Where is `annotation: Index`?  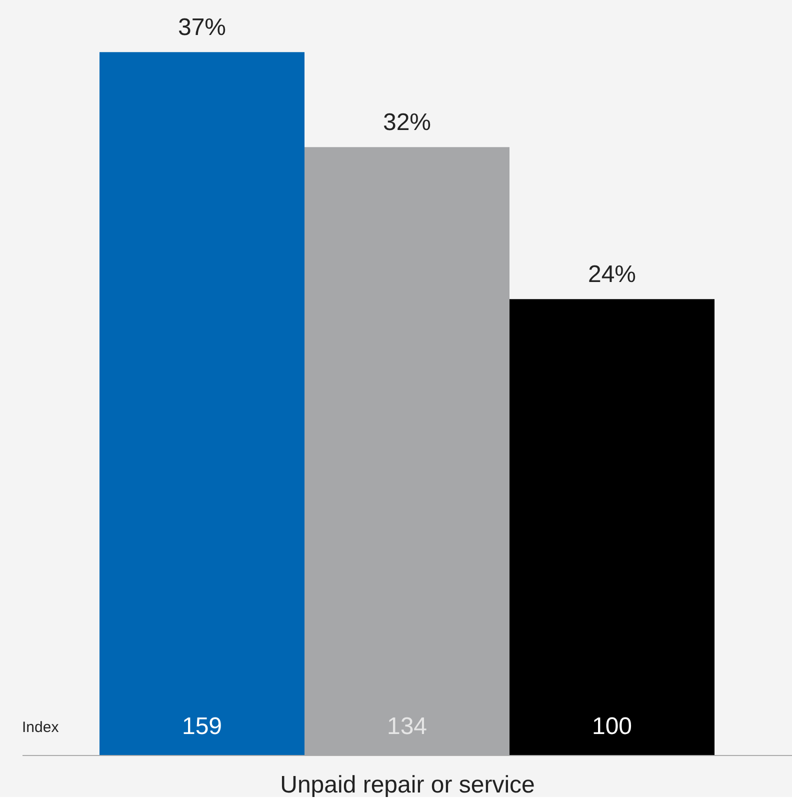 annotation: Index is located at coordinates (41, 727).